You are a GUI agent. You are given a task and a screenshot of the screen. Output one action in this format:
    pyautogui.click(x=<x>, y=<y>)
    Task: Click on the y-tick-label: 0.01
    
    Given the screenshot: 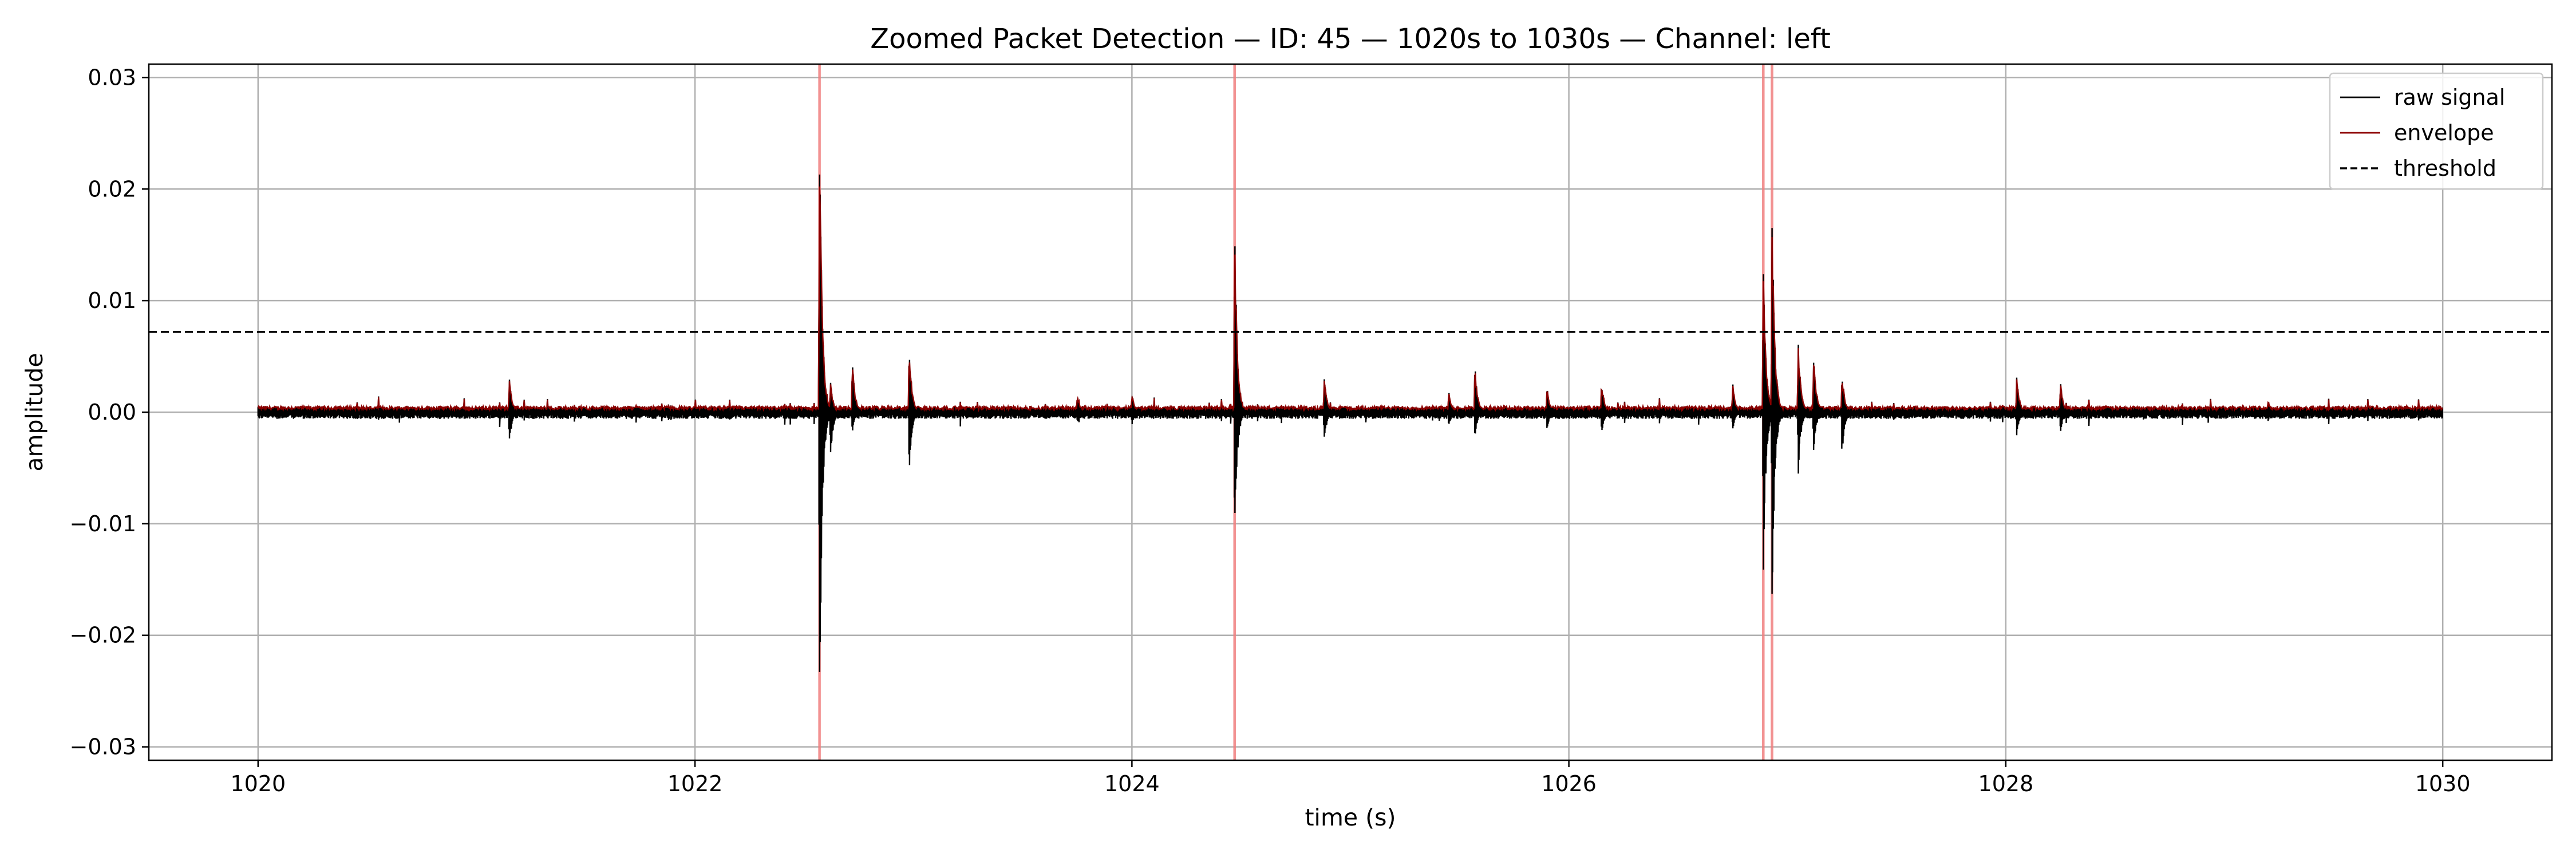 What is the action you would take?
    pyautogui.click(x=112, y=300)
    